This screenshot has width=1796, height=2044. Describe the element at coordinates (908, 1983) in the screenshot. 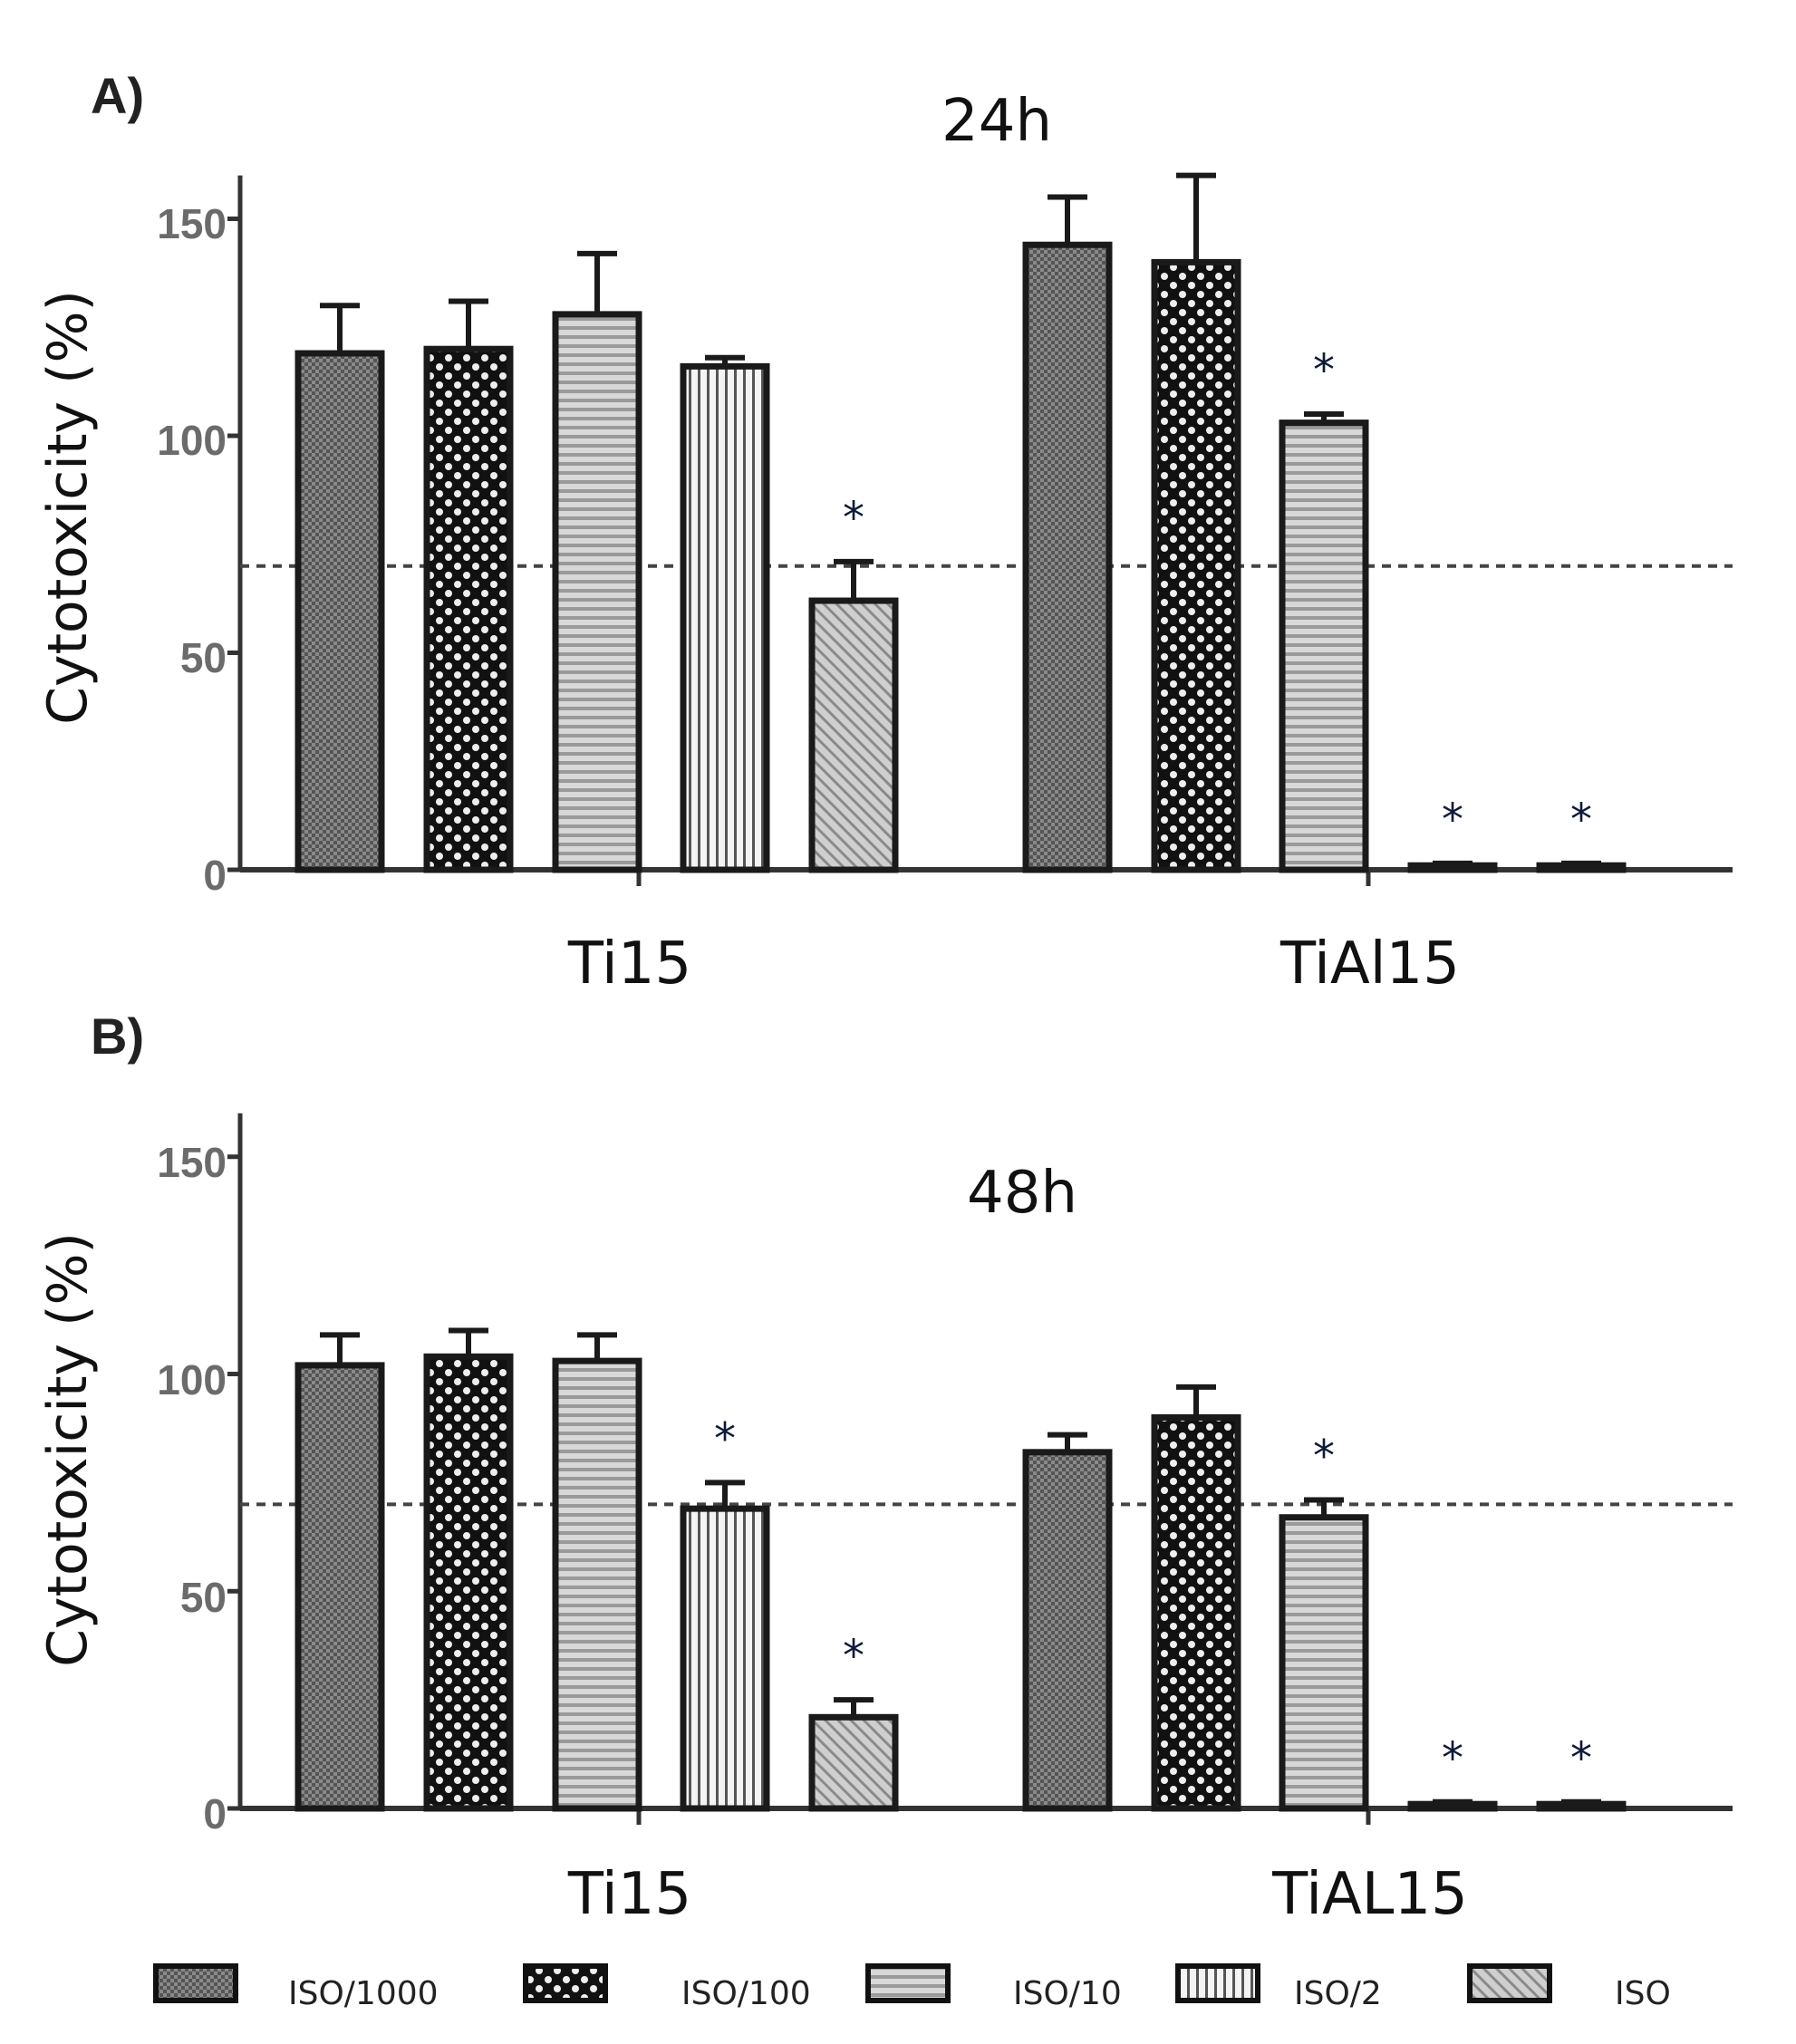

I see `legend-swatch-iso10` at that location.